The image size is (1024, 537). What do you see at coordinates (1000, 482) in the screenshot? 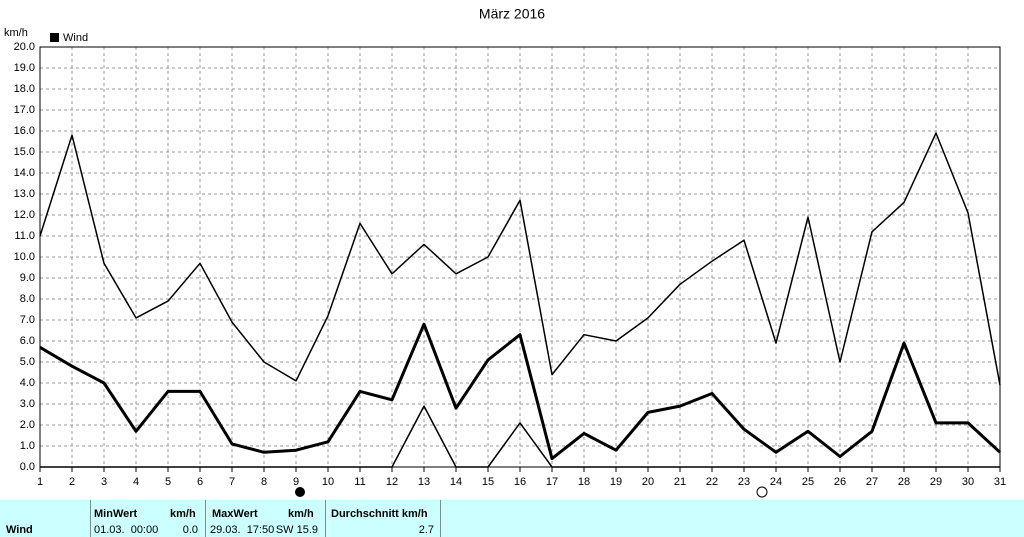
I see `x-tick-label: 31` at bounding box center [1000, 482].